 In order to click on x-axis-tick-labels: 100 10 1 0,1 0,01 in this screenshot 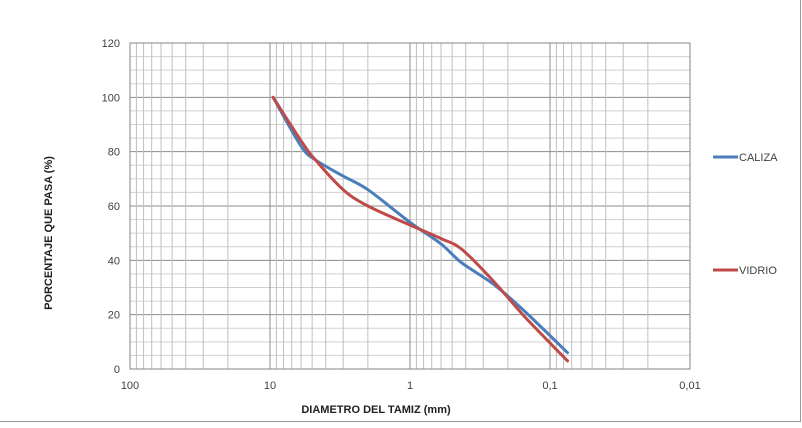, I will do `click(411, 386)`.